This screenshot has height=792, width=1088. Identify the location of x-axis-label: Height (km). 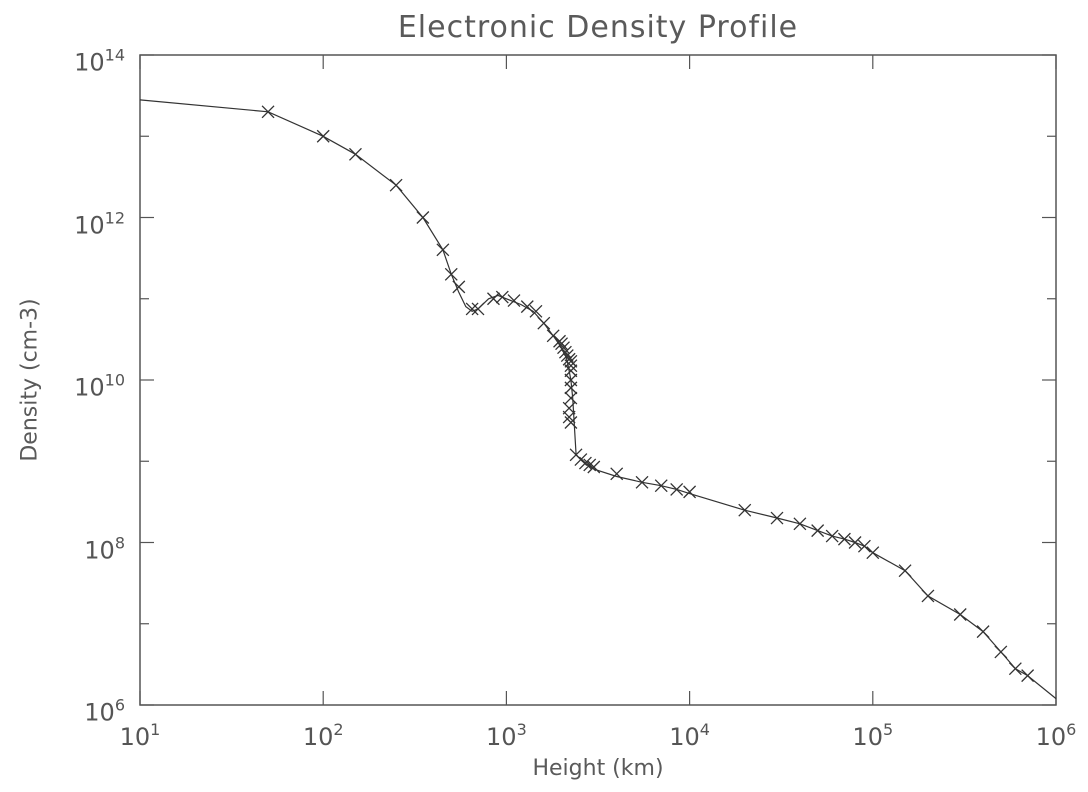
(598, 768).